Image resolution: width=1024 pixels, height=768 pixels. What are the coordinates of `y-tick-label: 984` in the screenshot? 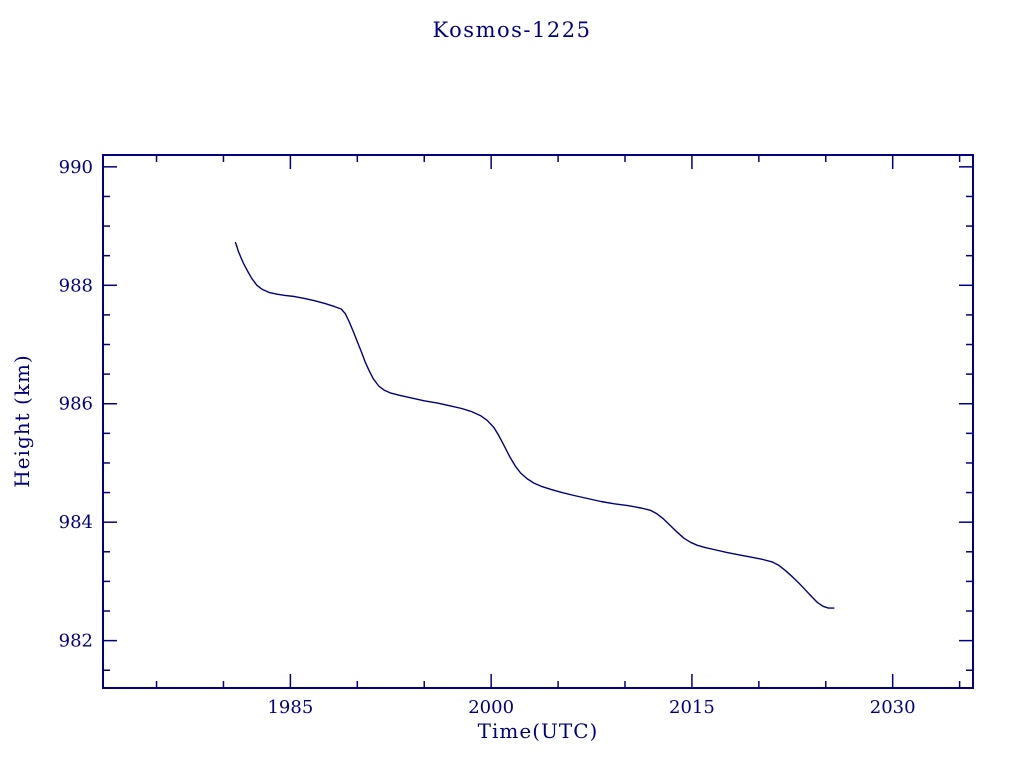 It's located at (76, 522).